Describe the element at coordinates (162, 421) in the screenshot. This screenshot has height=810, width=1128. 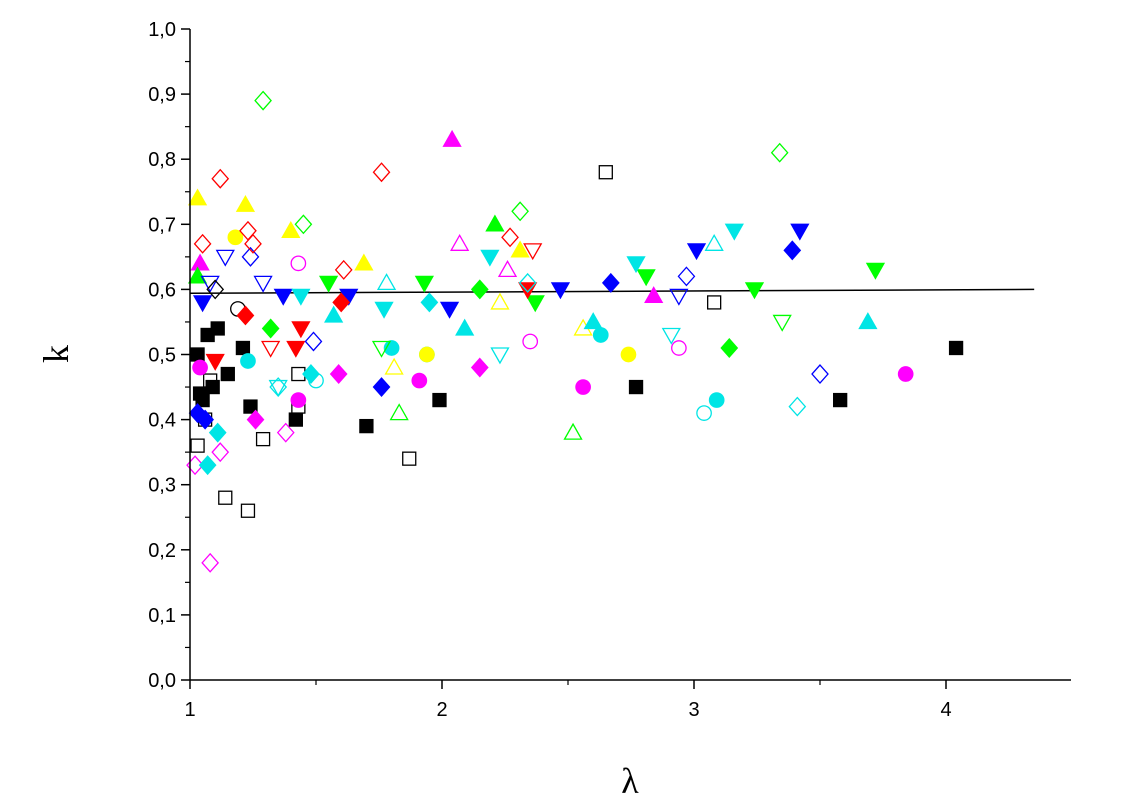
I see `y-tick-label: 0,4` at that location.